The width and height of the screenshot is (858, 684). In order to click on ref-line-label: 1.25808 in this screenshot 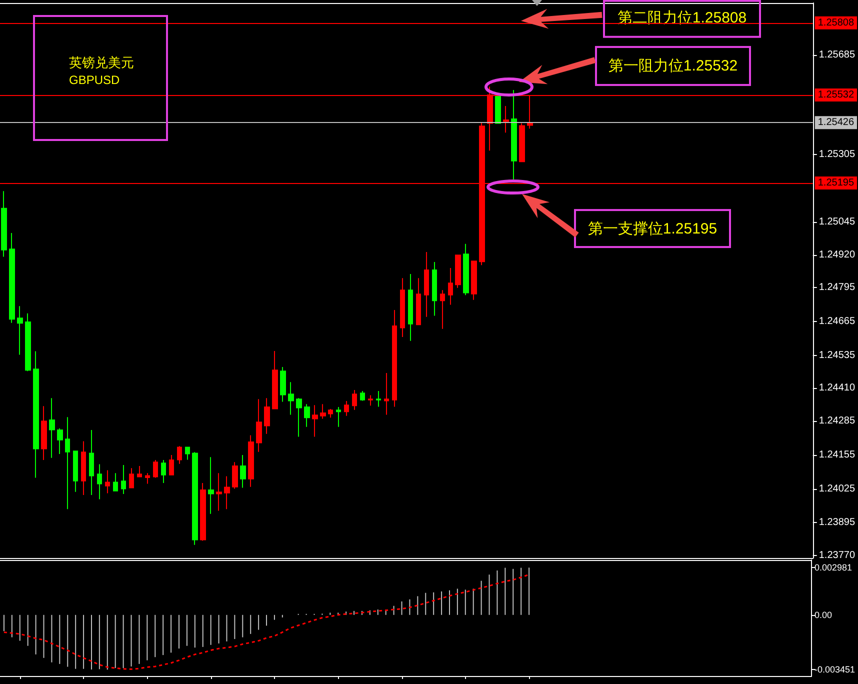, I will do `click(836, 22)`.